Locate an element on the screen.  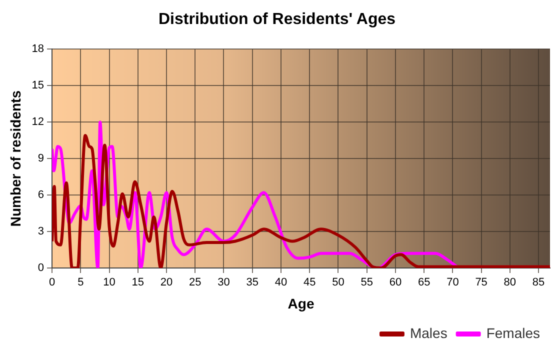
x-tick-label: 75 is located at coordinates (481, 282).